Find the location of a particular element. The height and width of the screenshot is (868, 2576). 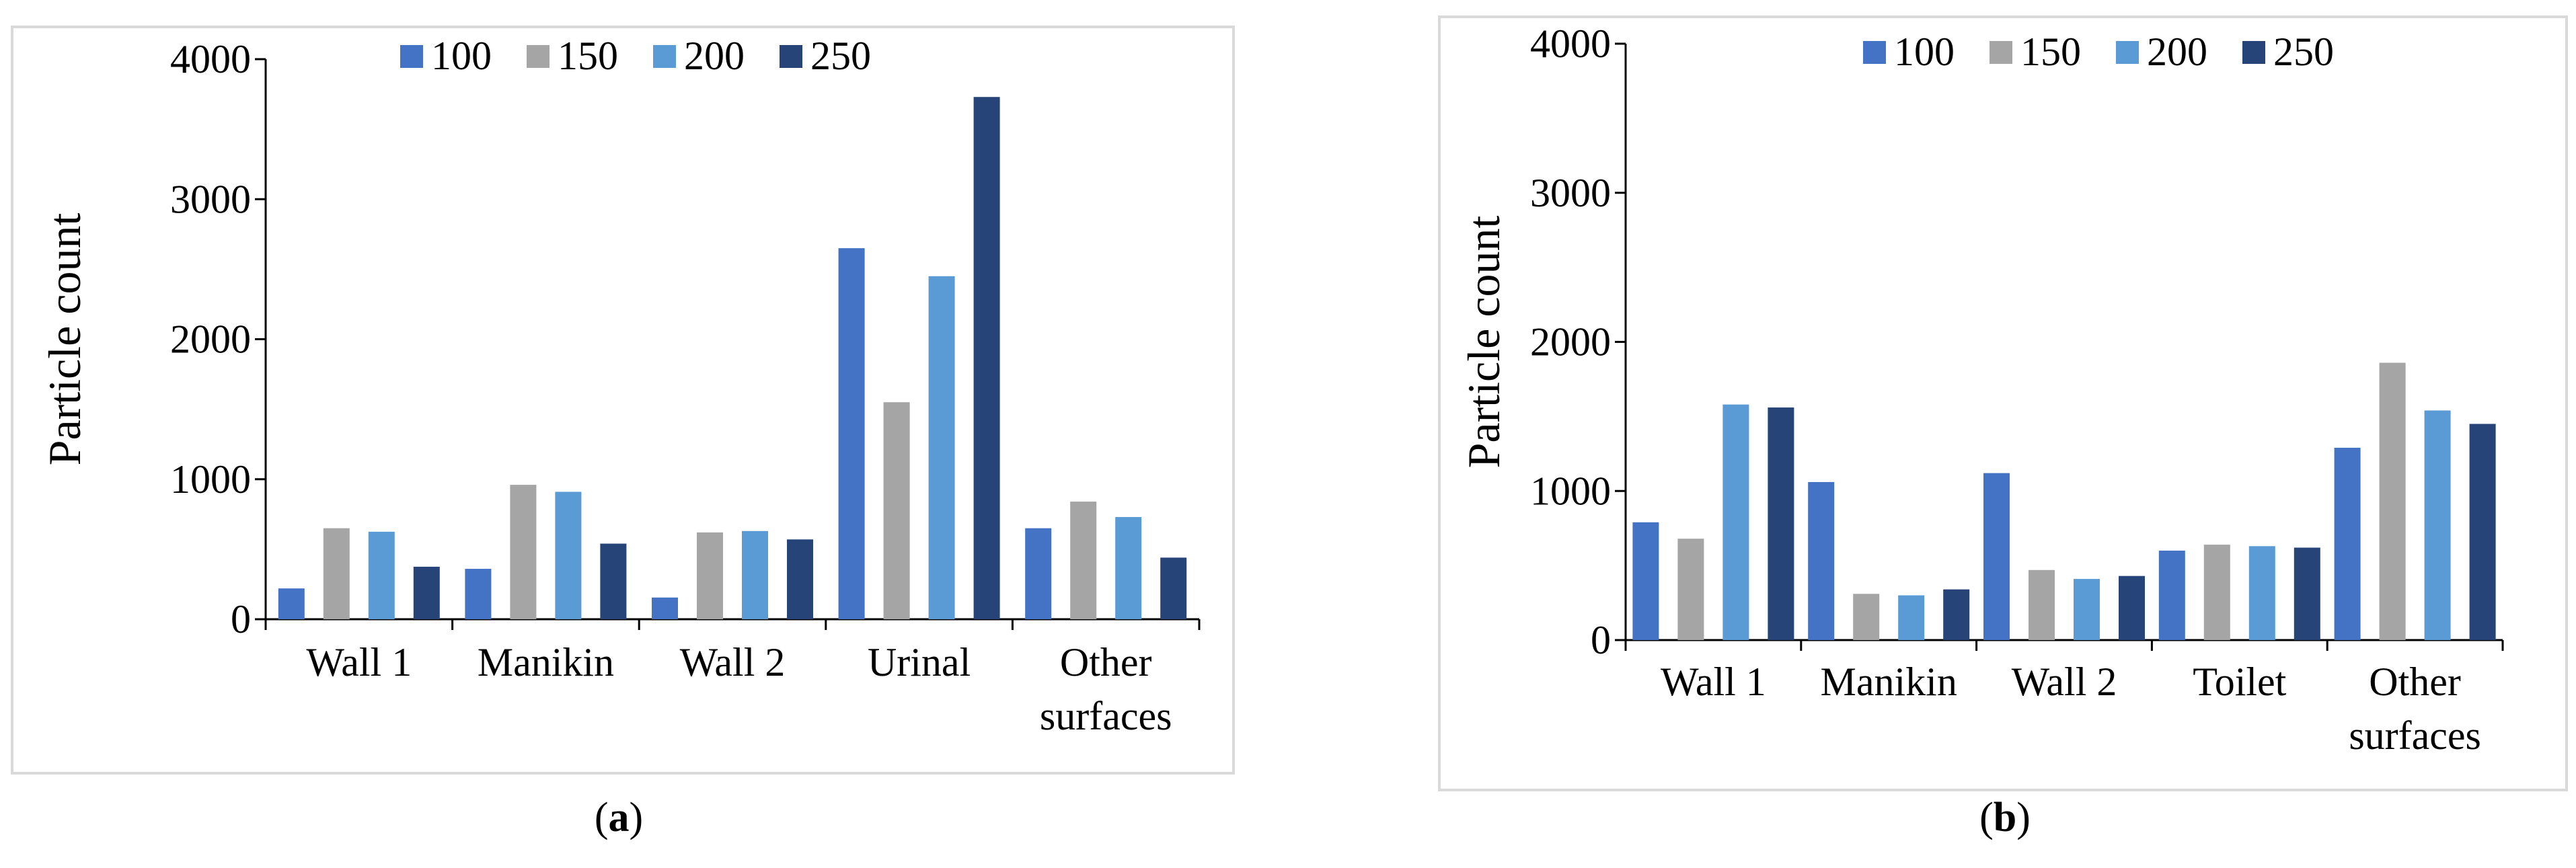

chart-a-category-label: Wall 1 is located at coordinates (359, 662).